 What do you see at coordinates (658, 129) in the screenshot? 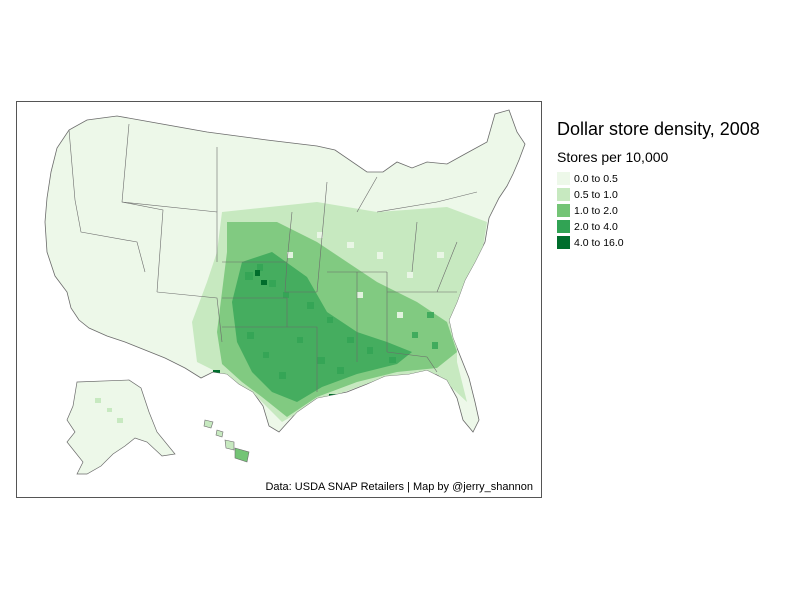
I see `legend-title: Dollar store density, 2008` at bounding box center [658, 129].